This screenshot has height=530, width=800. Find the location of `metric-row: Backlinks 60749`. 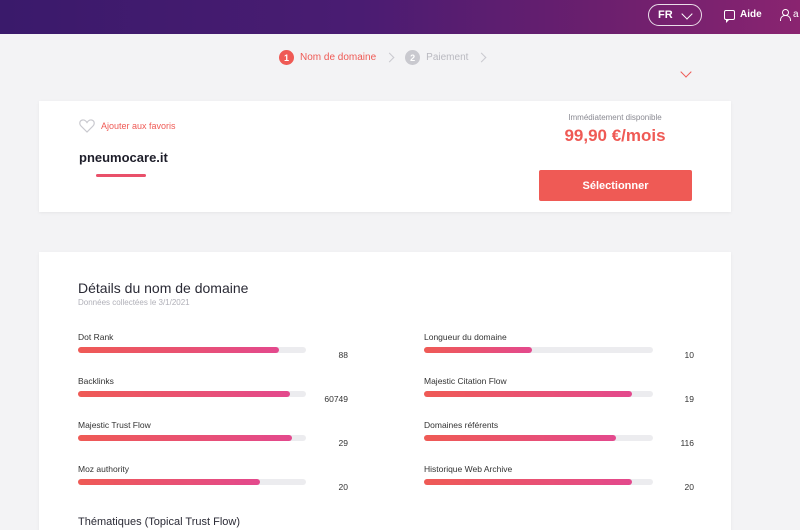

metric-row: Backlinks 60749 is located at coordinates (213, 393).